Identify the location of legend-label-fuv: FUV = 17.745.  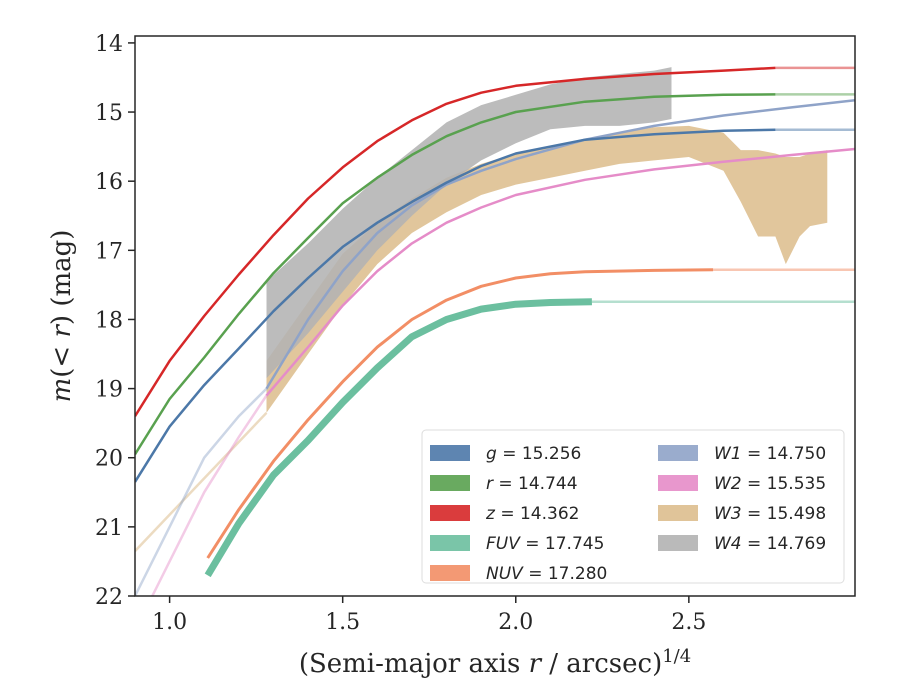
(545, 544).